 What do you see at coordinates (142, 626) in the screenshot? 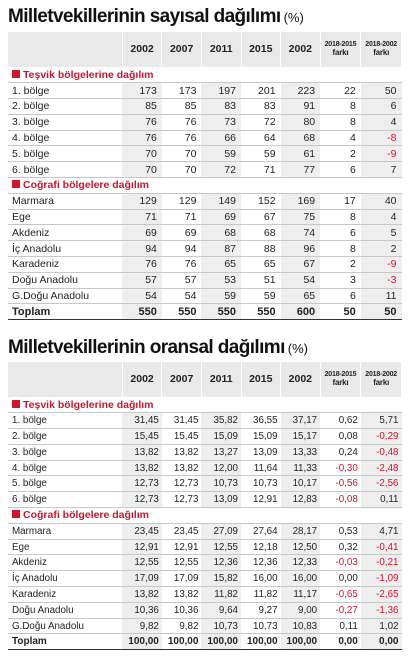
I see `value-cell: 9,82` at bounding box center [142, 626].